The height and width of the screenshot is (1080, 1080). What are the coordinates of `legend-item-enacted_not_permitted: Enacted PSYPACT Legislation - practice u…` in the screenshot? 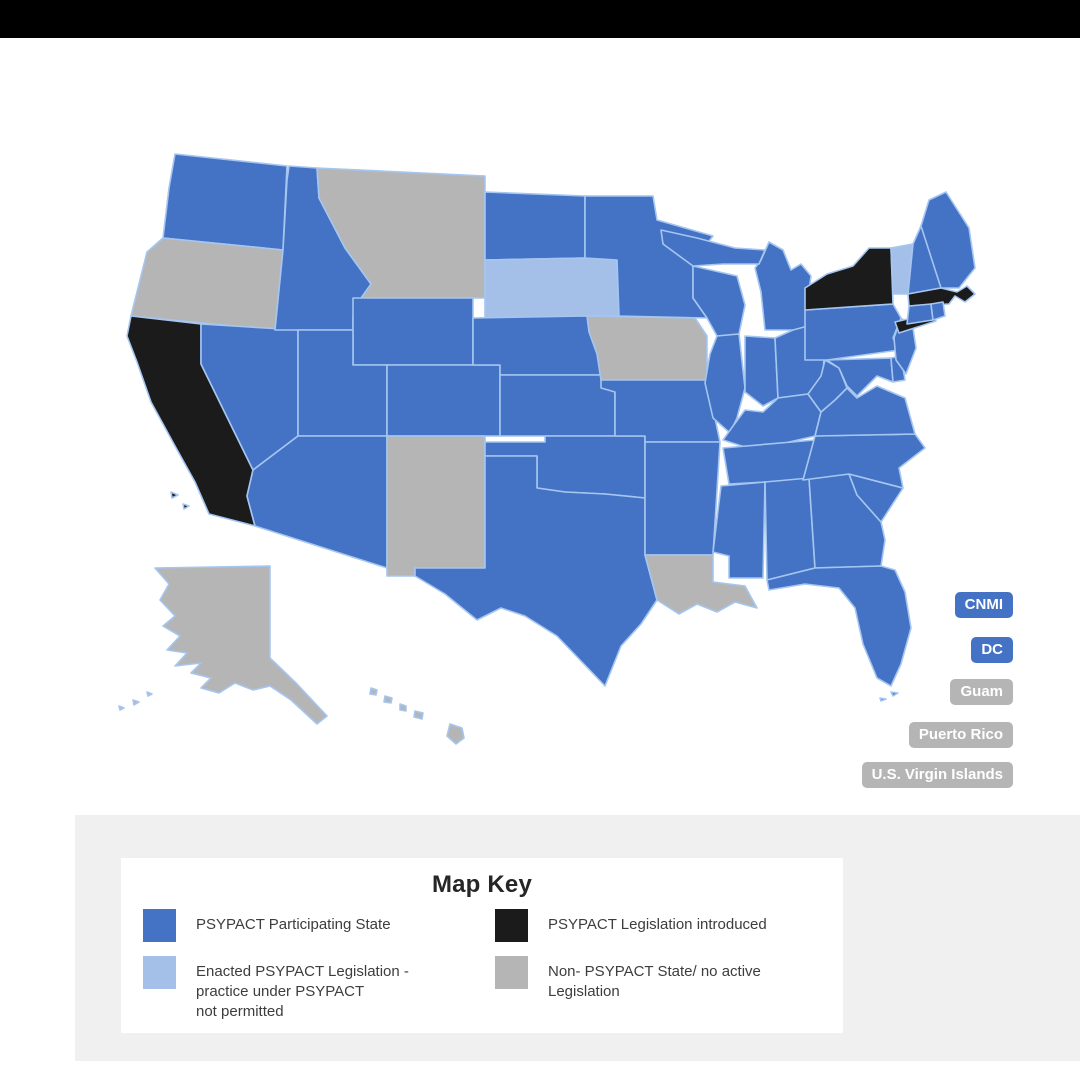 It's located at (319, 988).